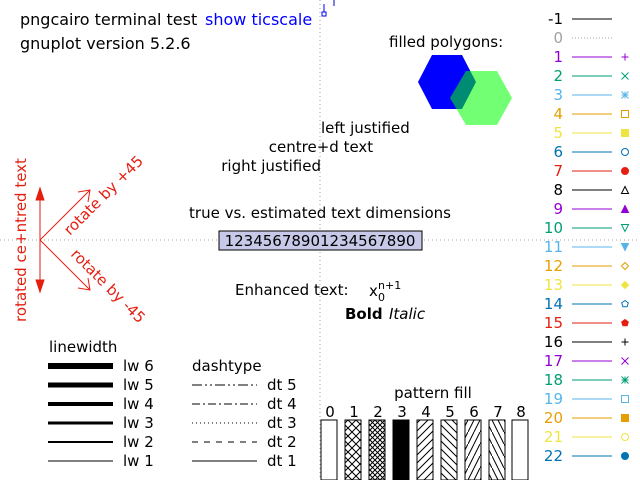 This screenshot has width=640, height=480. Describe the element at coordinates (558, 95) in the screenshot. I see `legend-label: 3` at that location.